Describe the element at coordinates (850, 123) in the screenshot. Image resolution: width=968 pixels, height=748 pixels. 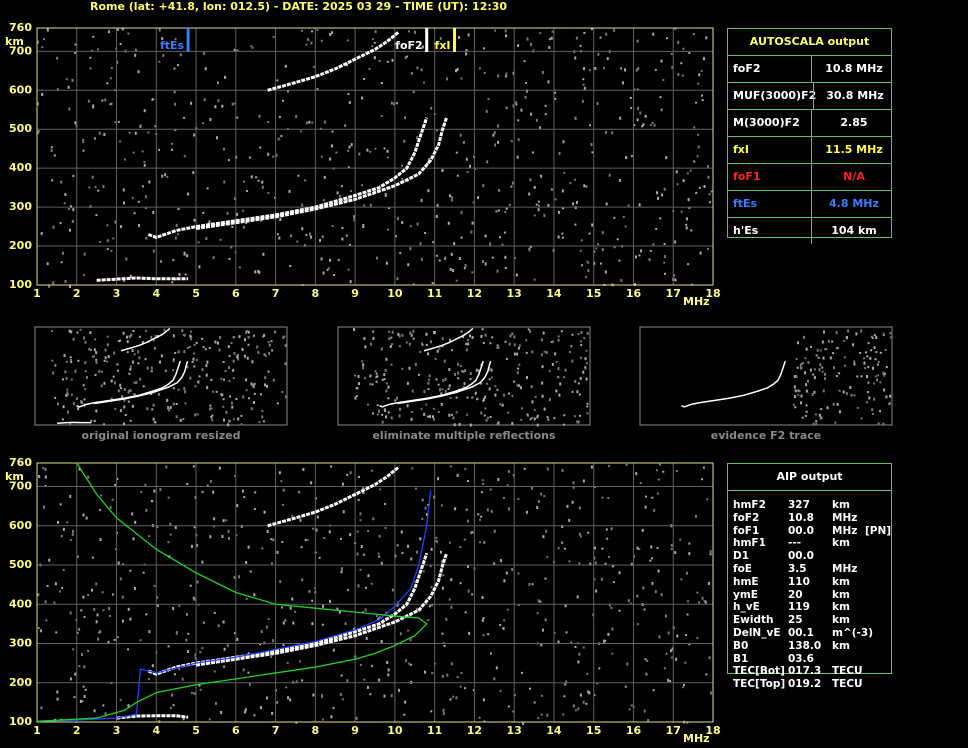
I see `autoscala-value: 2.85` at that location.